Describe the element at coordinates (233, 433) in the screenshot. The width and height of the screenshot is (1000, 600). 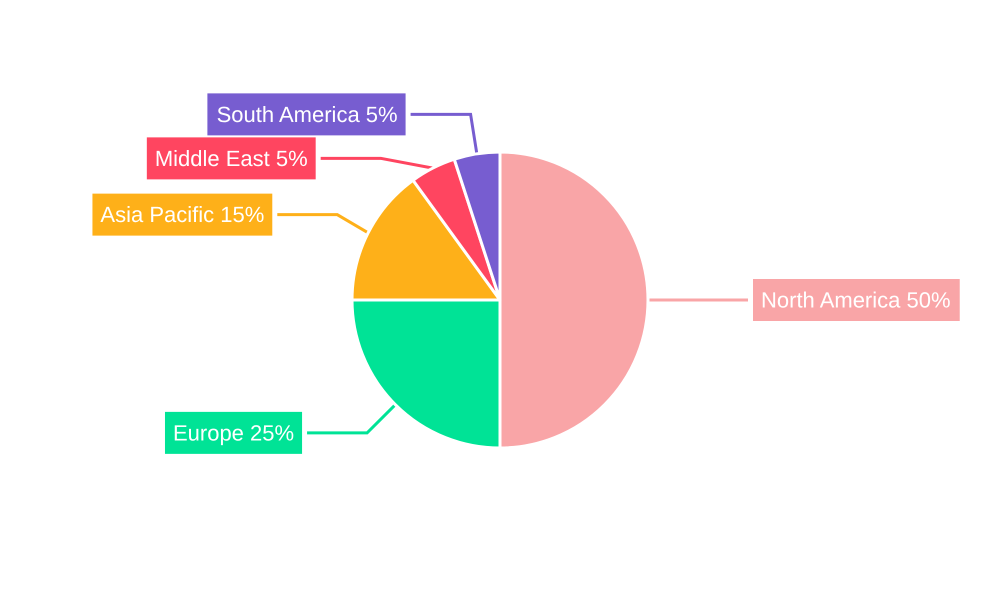
I see `slice-label: Europe 25%` at that location.